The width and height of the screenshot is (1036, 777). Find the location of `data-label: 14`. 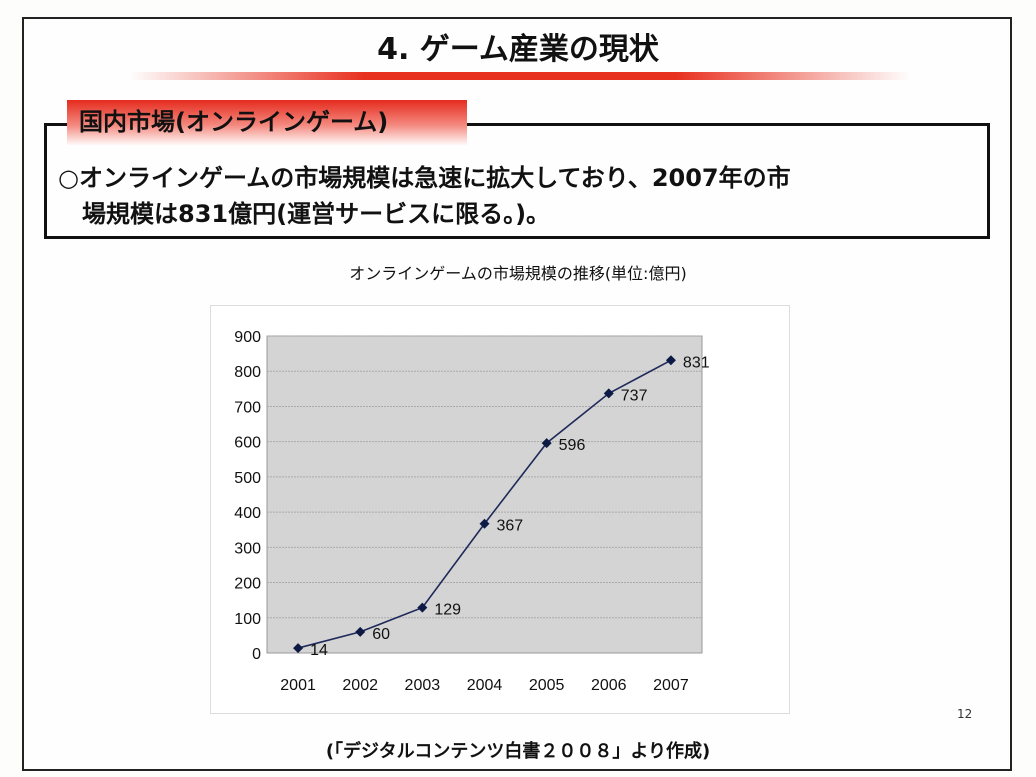

data-label: 14 is located at coordinates (319, 650).